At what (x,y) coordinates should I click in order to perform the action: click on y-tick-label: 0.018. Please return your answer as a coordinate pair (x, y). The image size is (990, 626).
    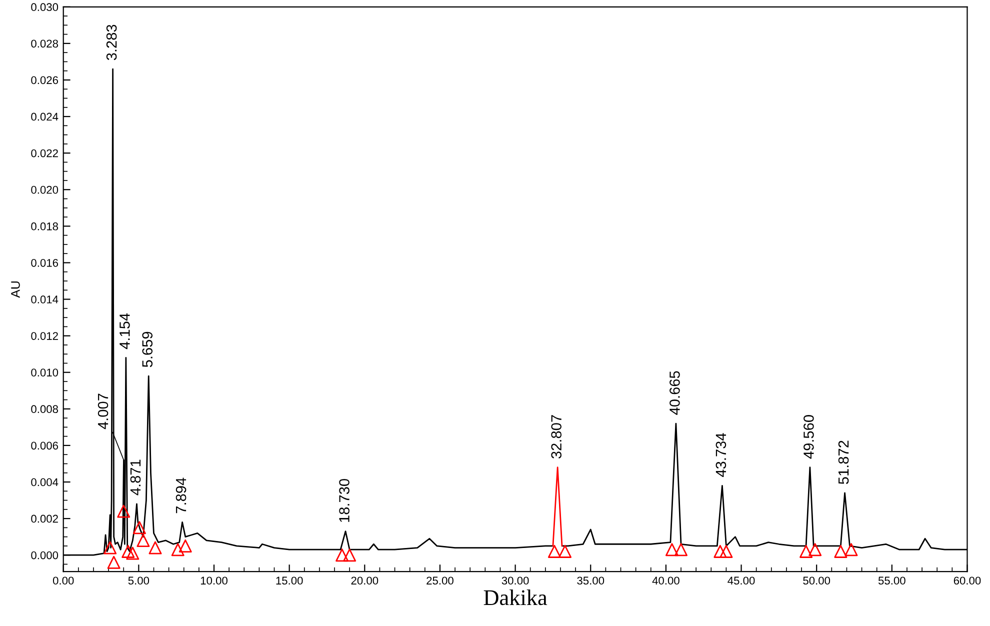
    Looking at the image, I should click on (44, 226).